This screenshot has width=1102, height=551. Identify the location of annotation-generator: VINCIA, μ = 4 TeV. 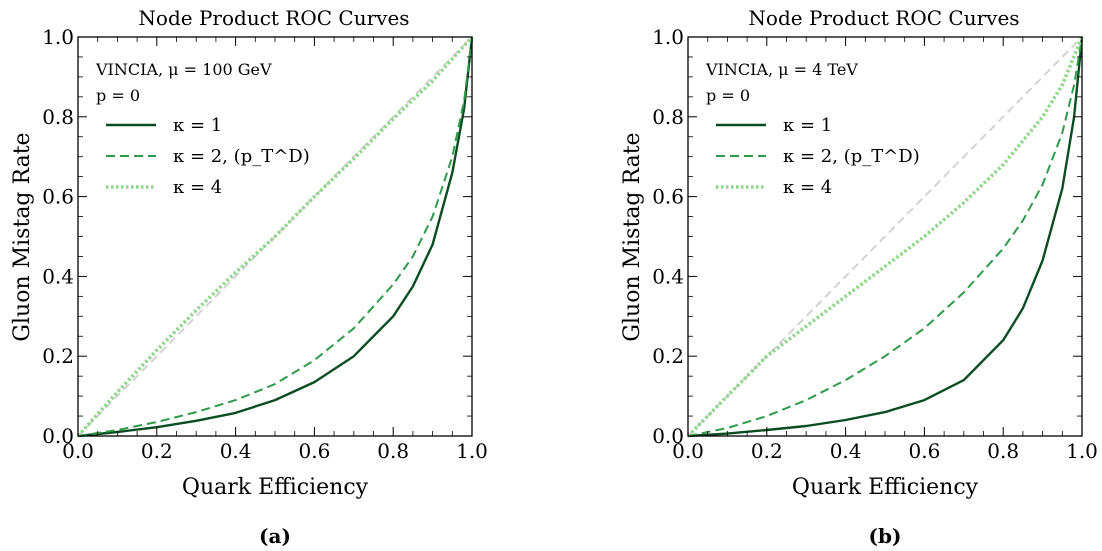
(781, 69).